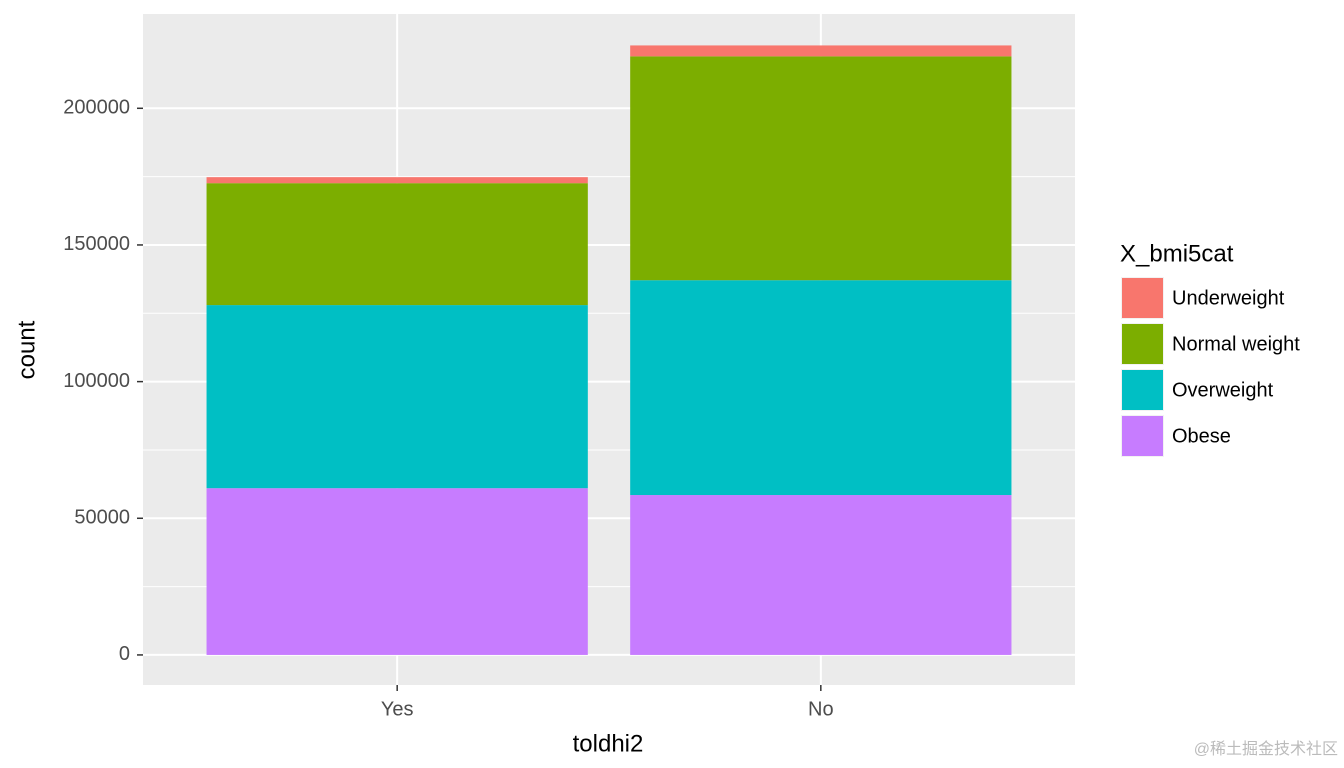 This screenshot has height=768, width=1344. What do you see at coordinates (1236, 344) in the screenshot?
I see `legend-label: Normal weight` at bounding box center [1236, 344].